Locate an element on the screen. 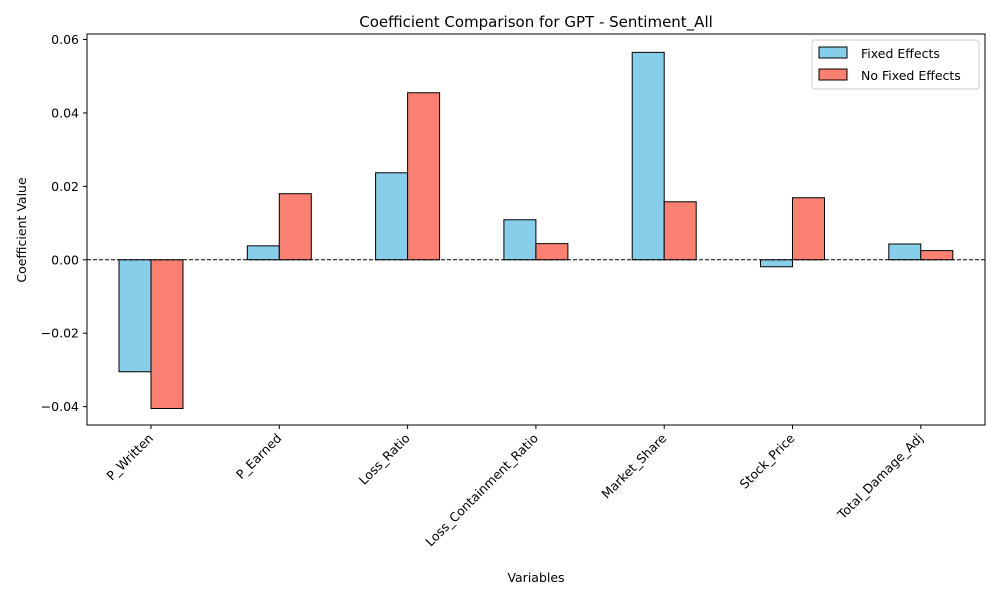 The width and height of the screenshot is (1000, 600). legend-label-no-fixed-effects: No Fixed Effects is located at coordinates (911, 75).